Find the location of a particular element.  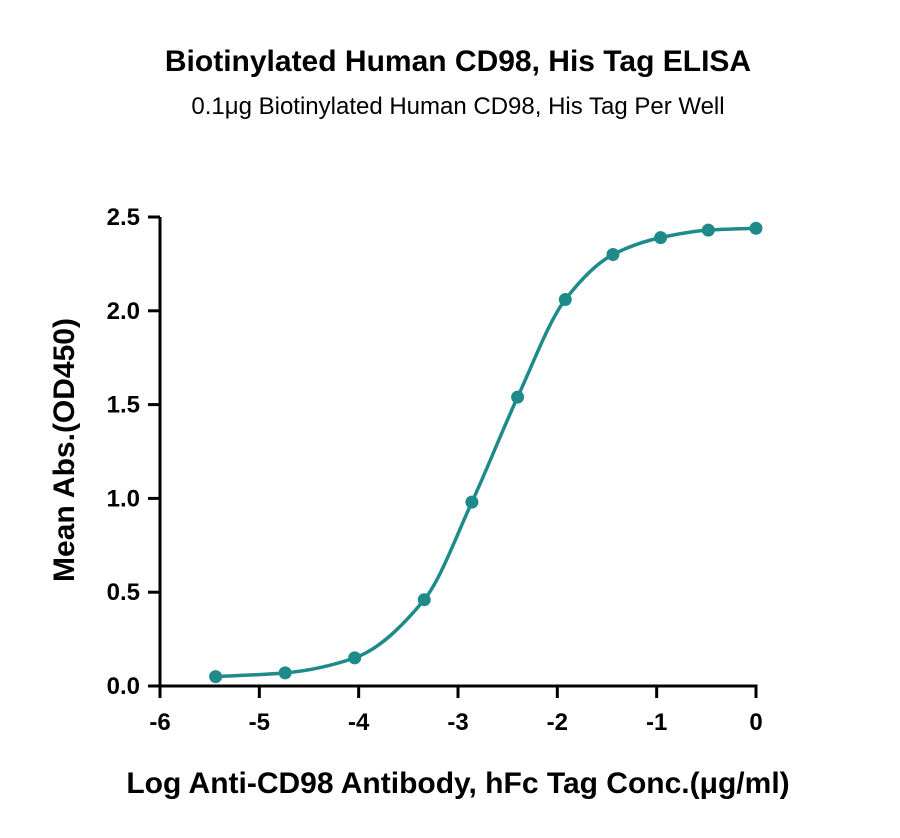

y-tick-label: 2.5 is located at coordinates (123, 217).